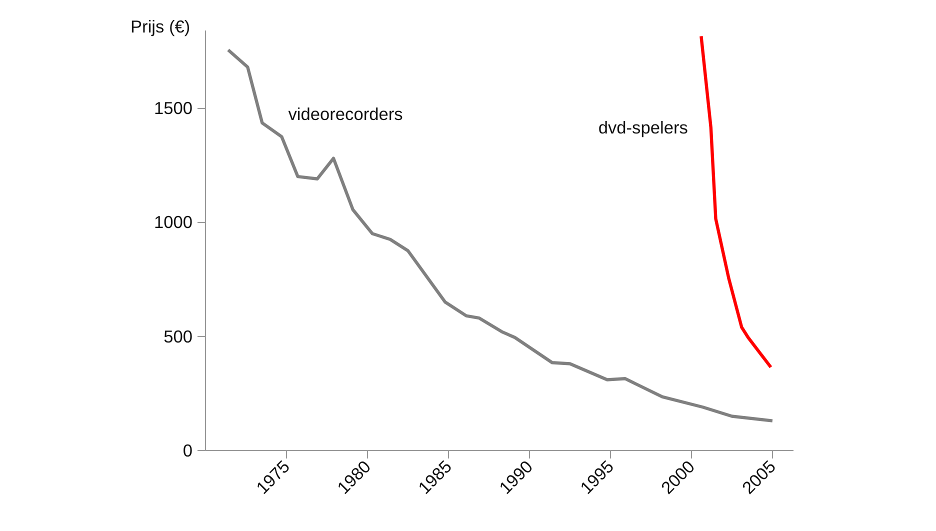  Describe the element at coordinates (178, 336) in the screenshot. I see `y-tick-label: 500` at that location.